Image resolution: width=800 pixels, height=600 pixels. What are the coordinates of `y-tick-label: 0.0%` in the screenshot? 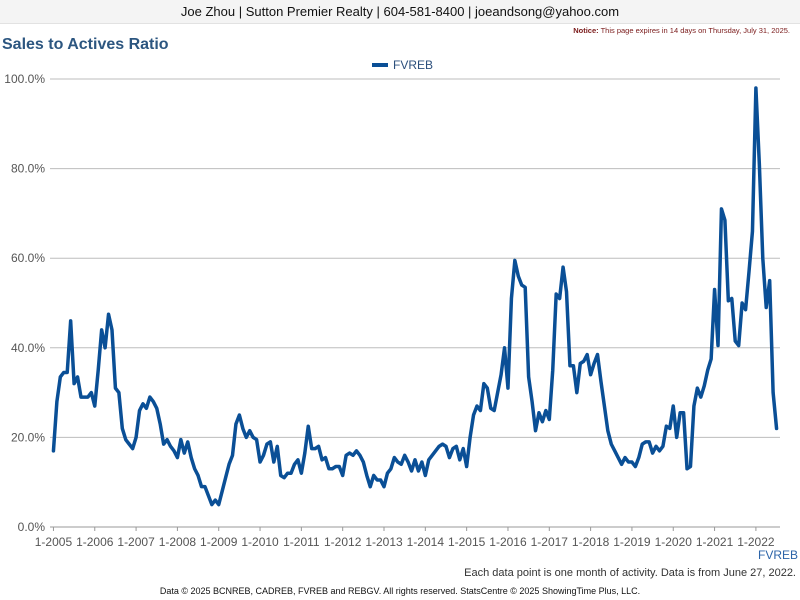 It's located at (32, 527).